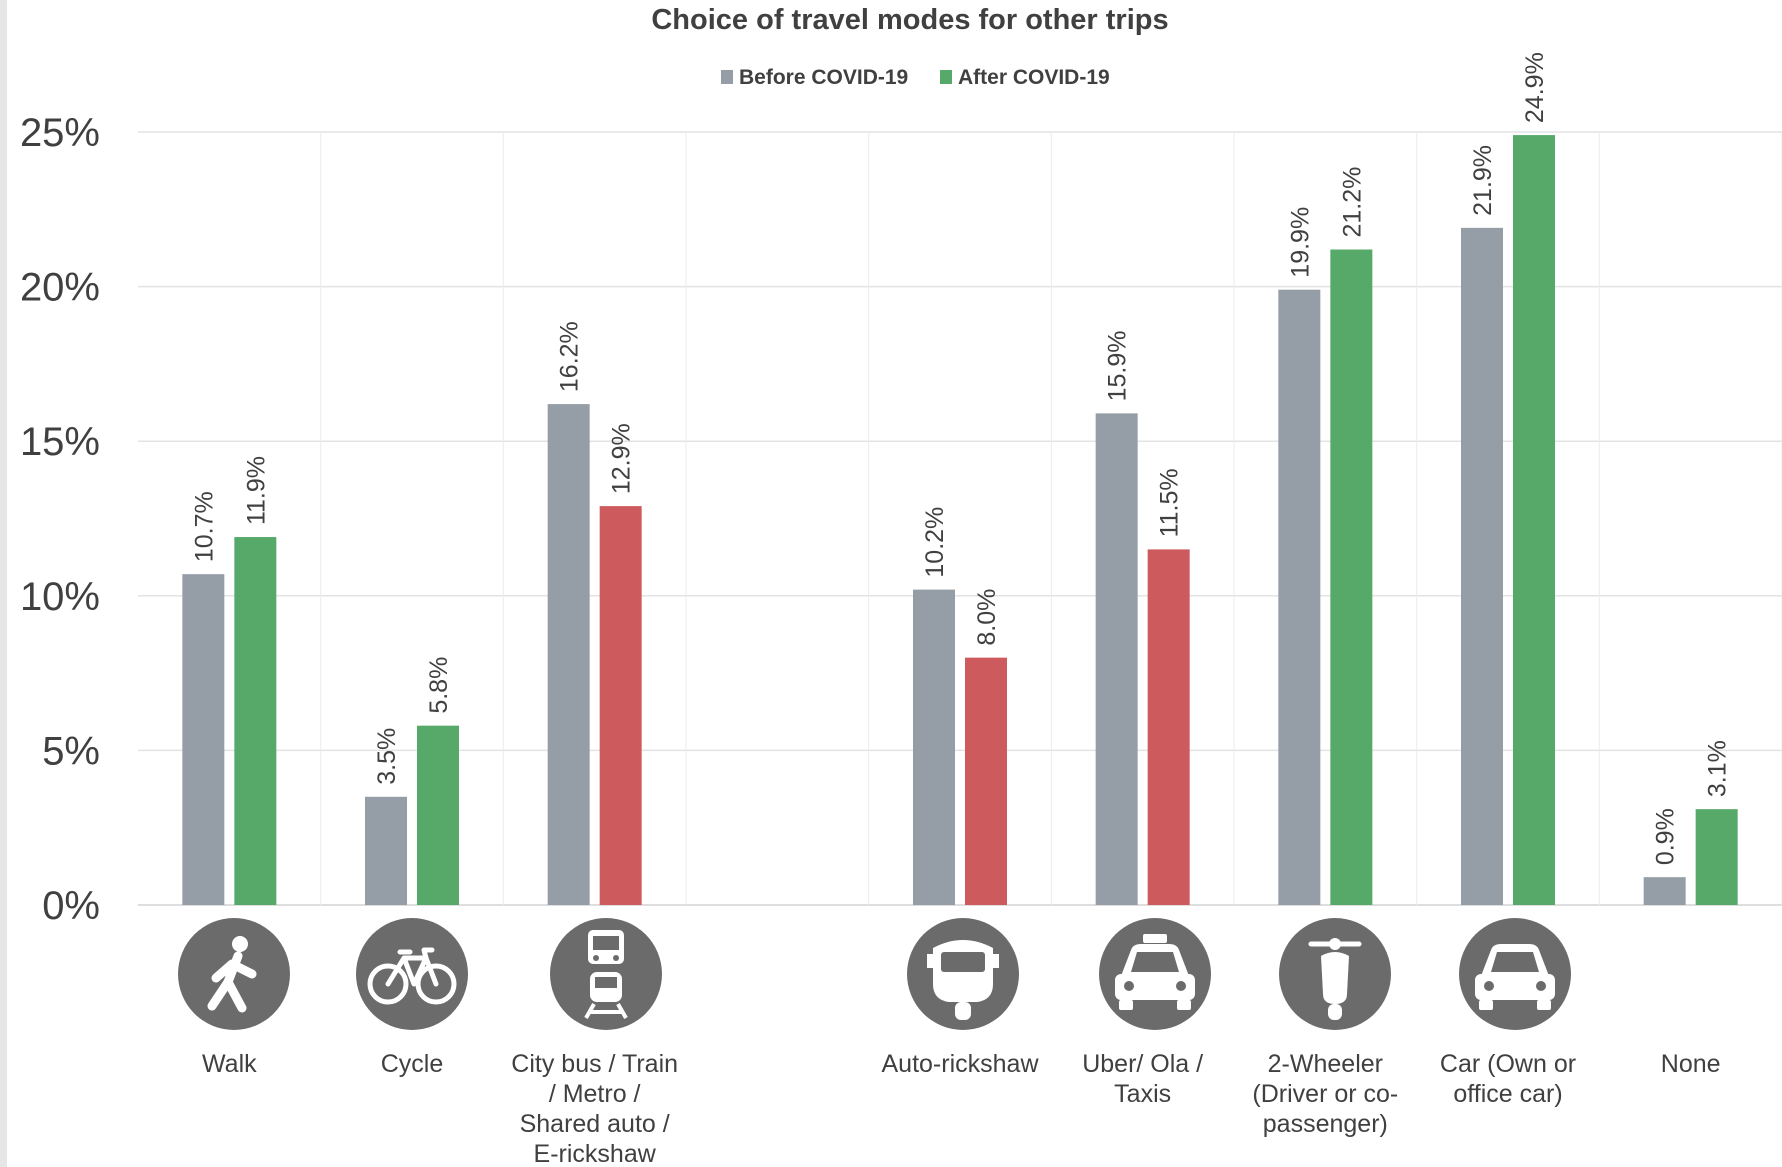  I want to click on data-label: 24.9%, so click(1535, 87).